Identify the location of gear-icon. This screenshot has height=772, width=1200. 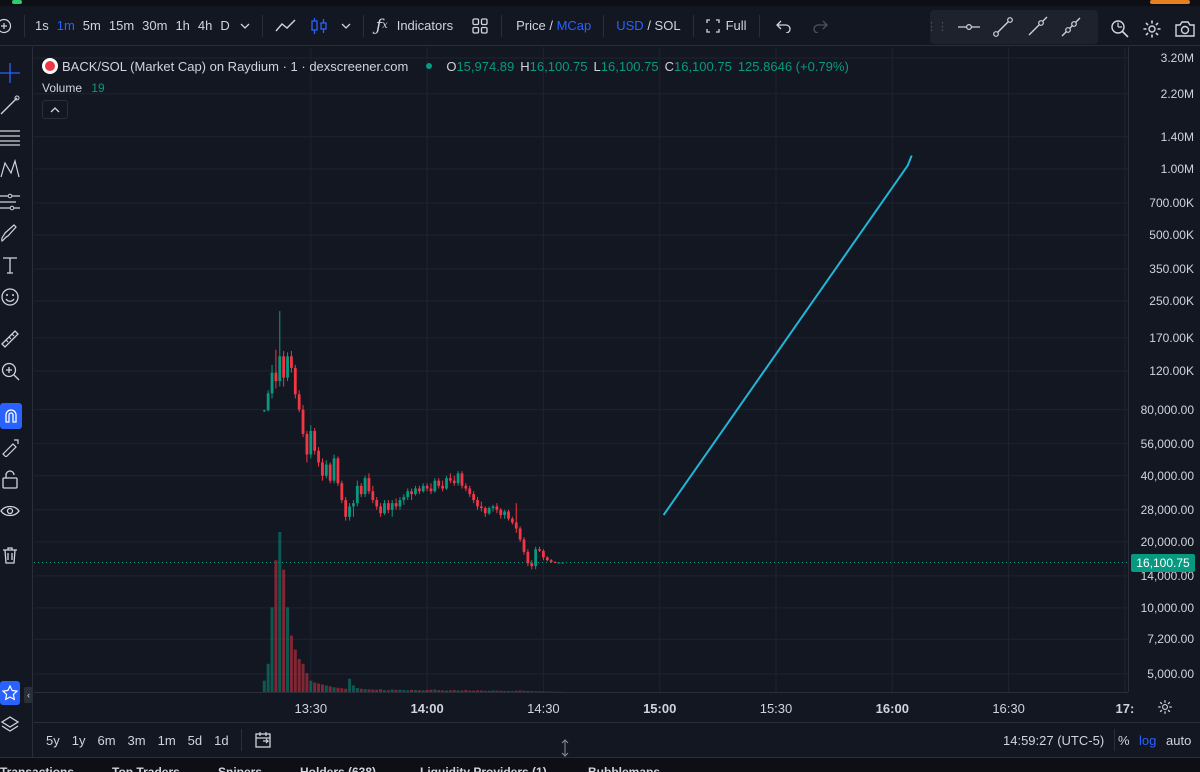
(1152, 29).